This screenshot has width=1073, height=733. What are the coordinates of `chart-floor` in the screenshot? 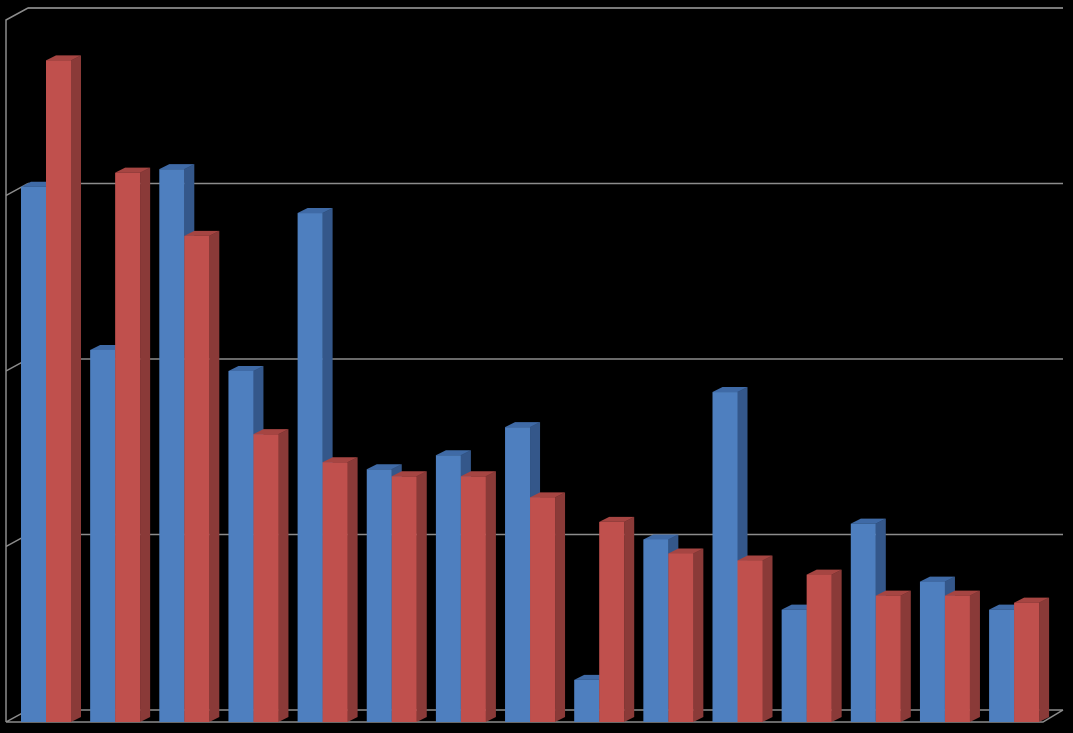 It's located at (535, 716).